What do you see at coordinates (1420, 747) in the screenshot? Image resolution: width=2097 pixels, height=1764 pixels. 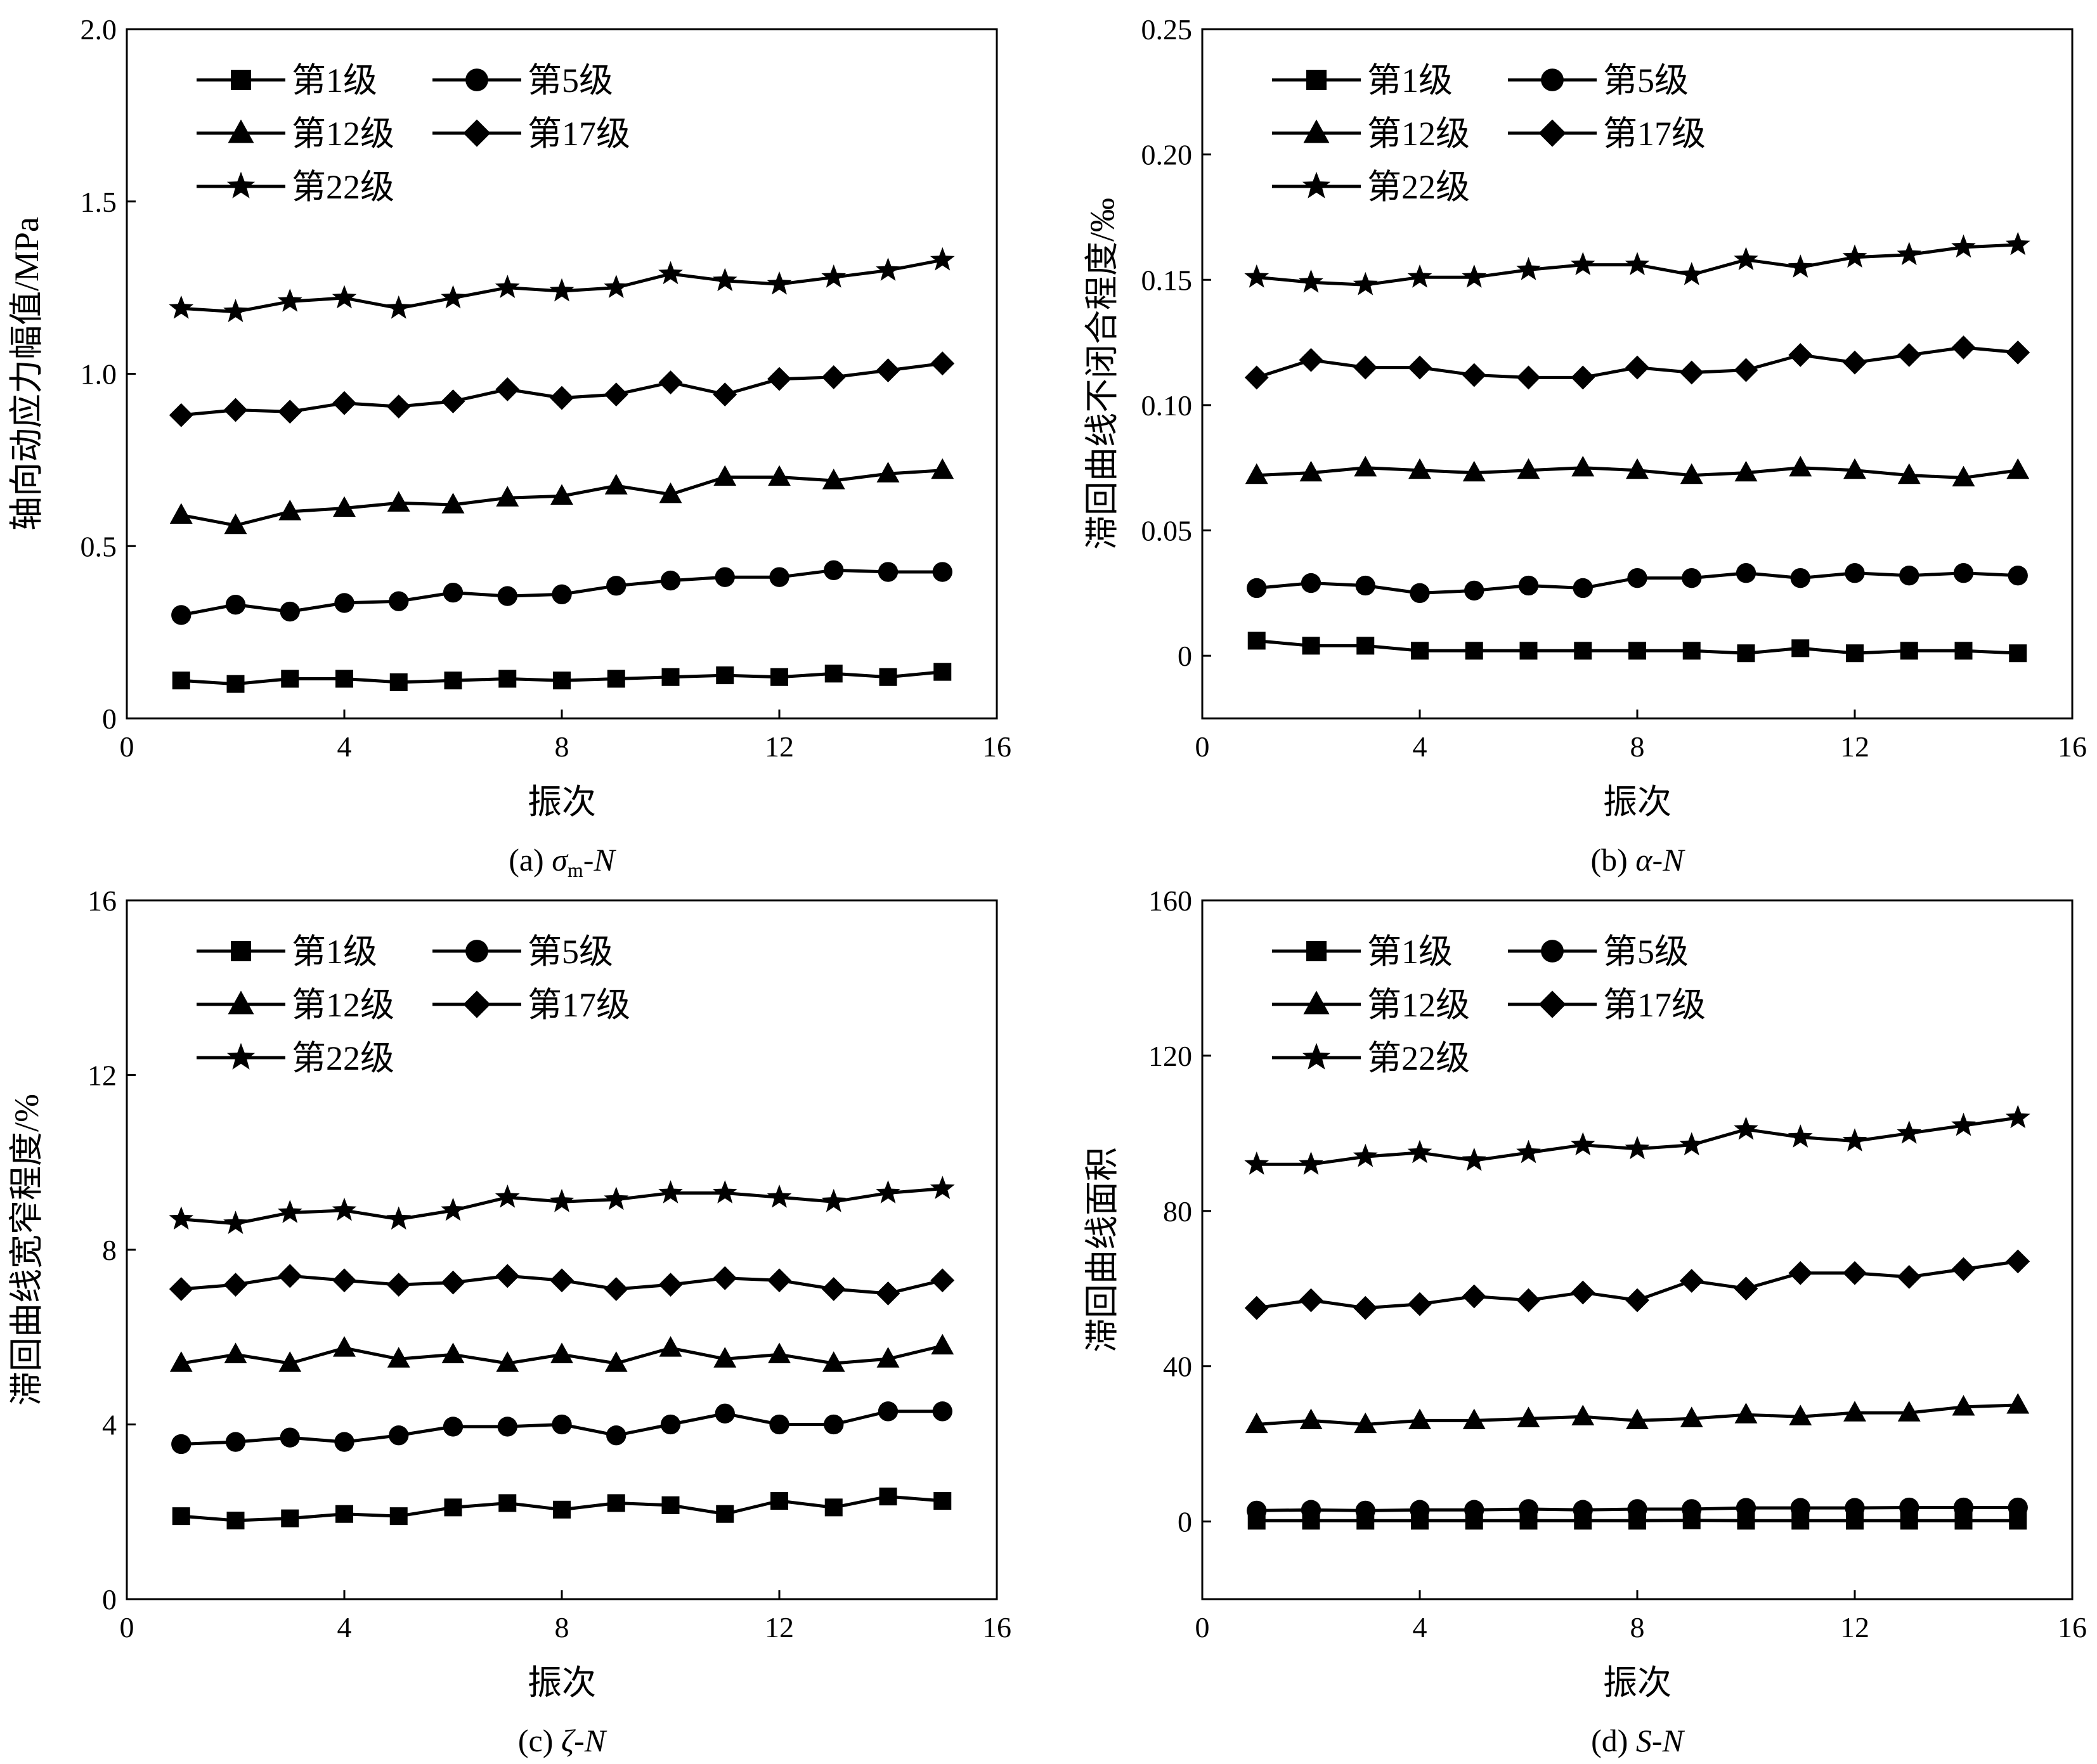 I see `x-tick-label: 4` at bounding box center [1420, 747].